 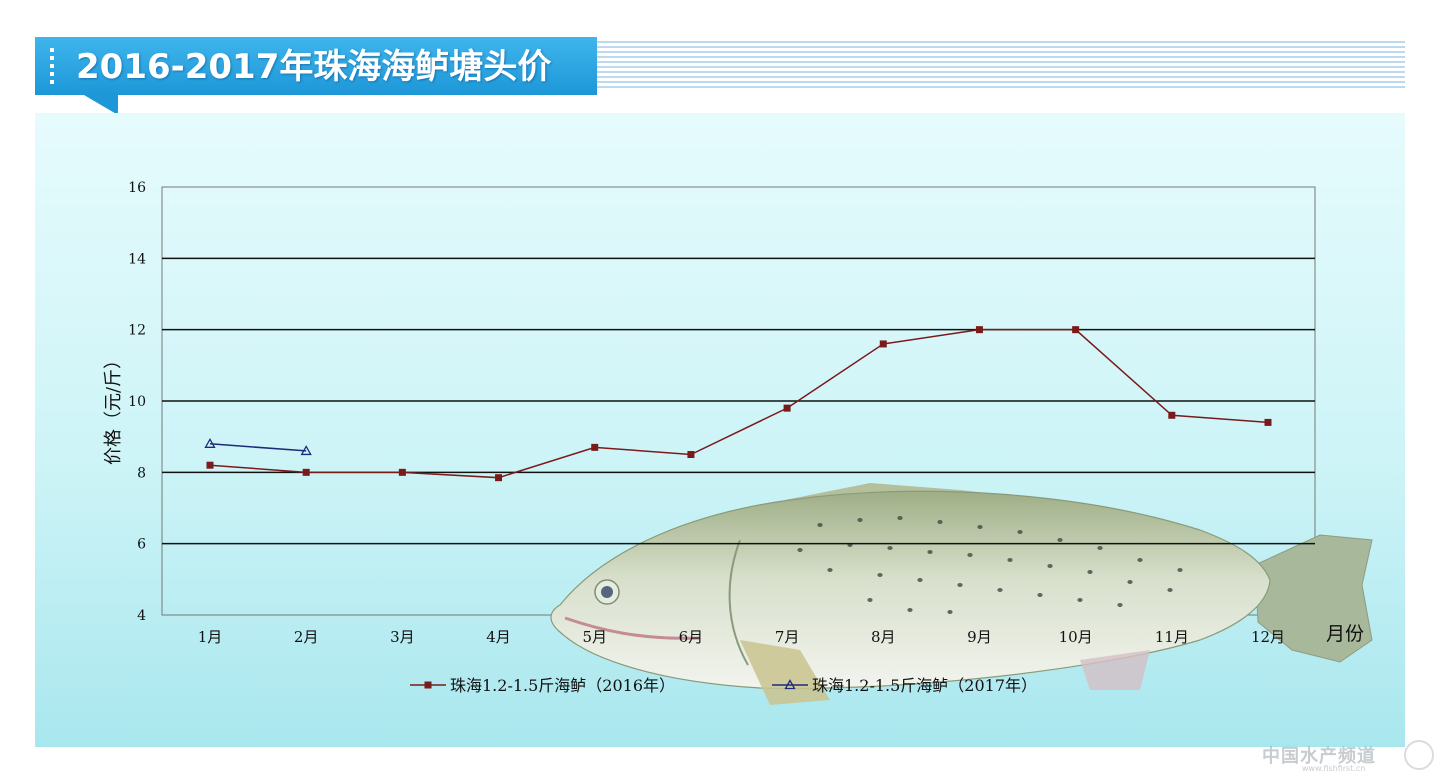 I want to click on y-tick-labels: 4 6 8 10 12 14 16, so click(x=137, y=402).